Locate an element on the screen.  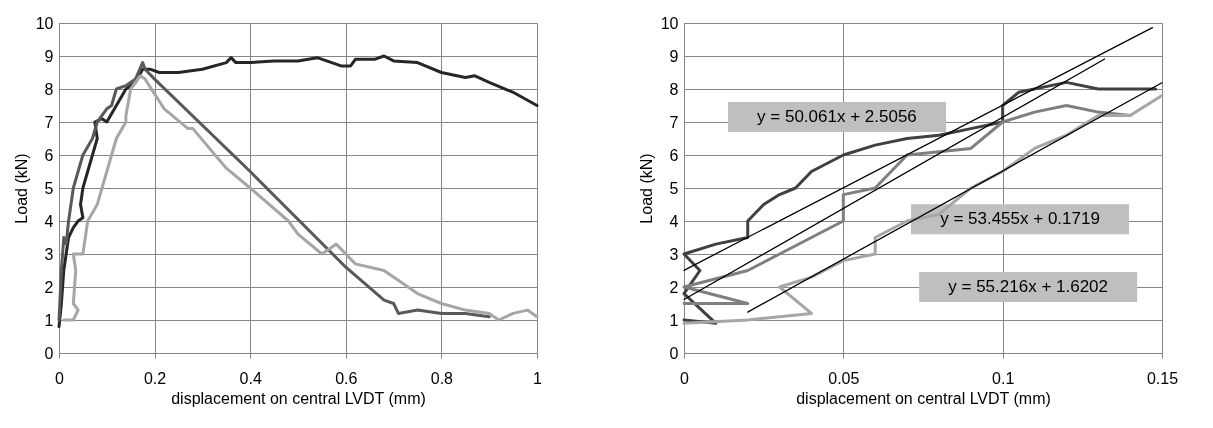
x-tick-label: 0.15 is located at coordinates (1162, 378).